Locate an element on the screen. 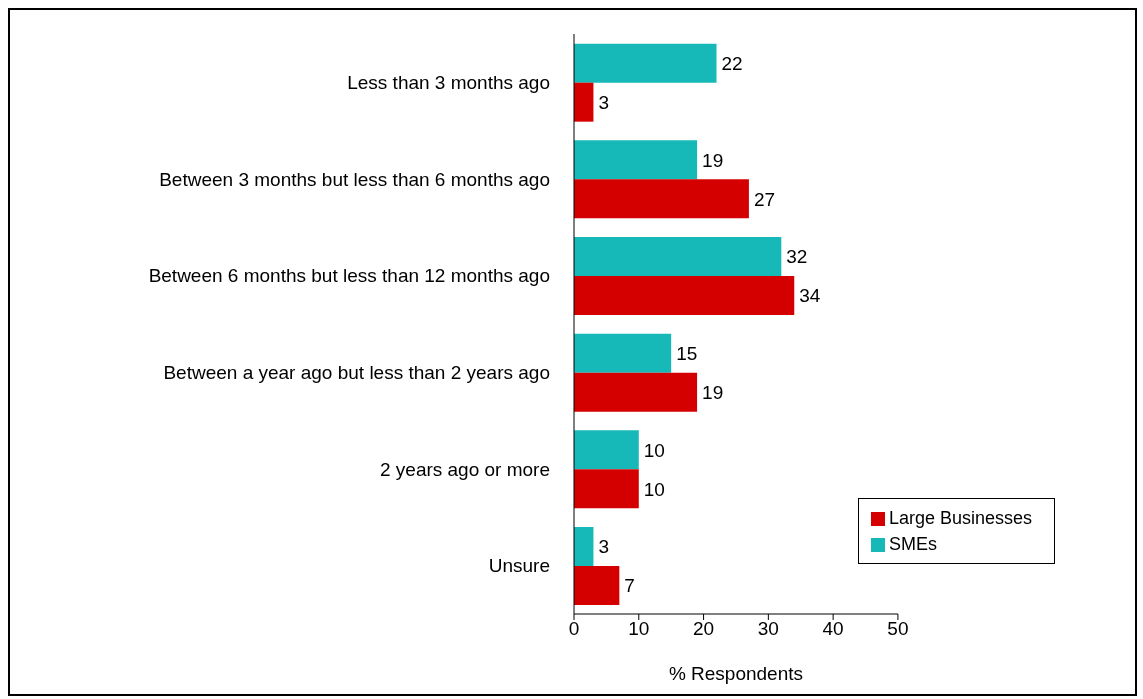 This screenshot has height=699, width=1143. x-tick-label: 10 is located at coordinates (639, 629).